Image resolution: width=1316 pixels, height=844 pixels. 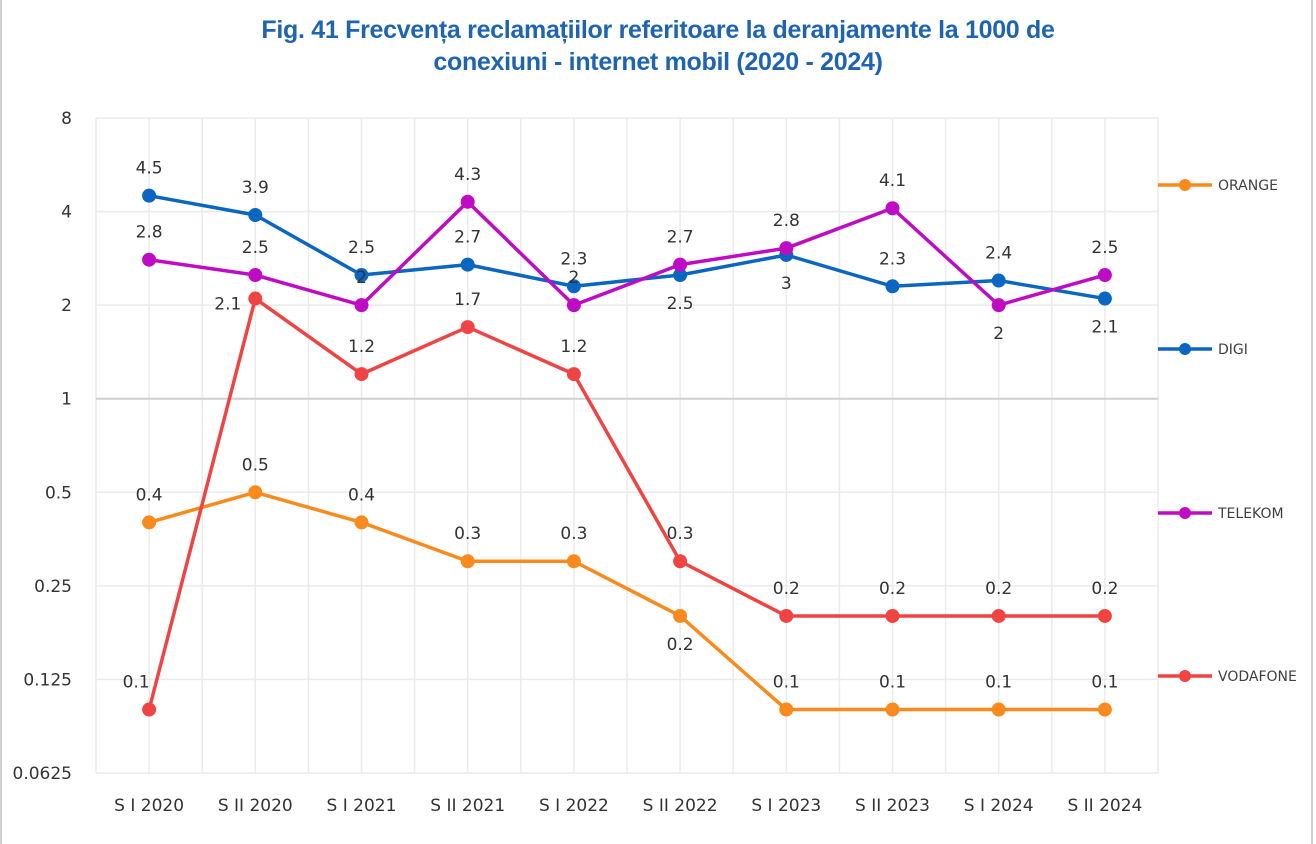 I want to click on y-axis: 8 4 2 1 0.5 0.25 0.125 0.0625, so click(x=42, y=446).